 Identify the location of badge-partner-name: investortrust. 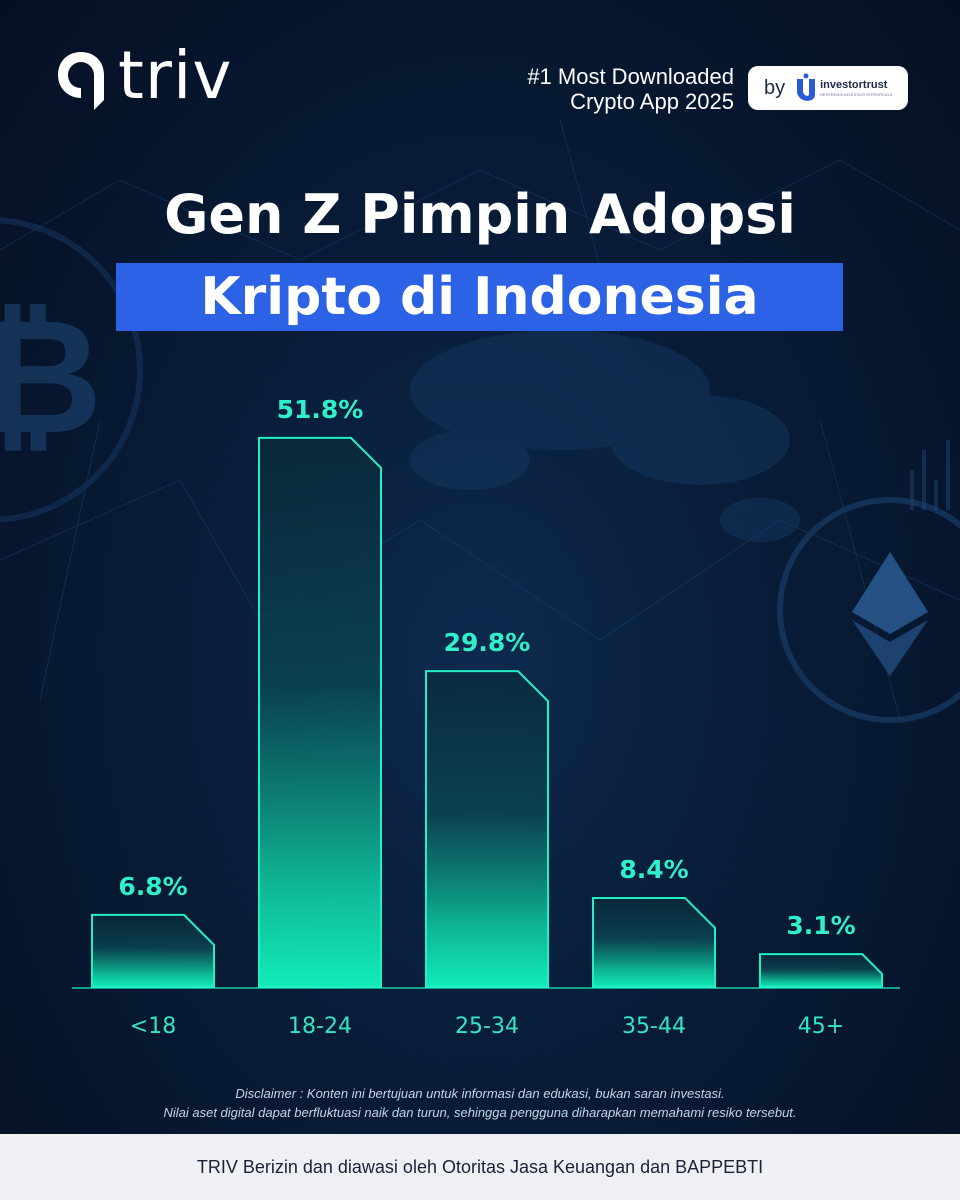
(854, 85).